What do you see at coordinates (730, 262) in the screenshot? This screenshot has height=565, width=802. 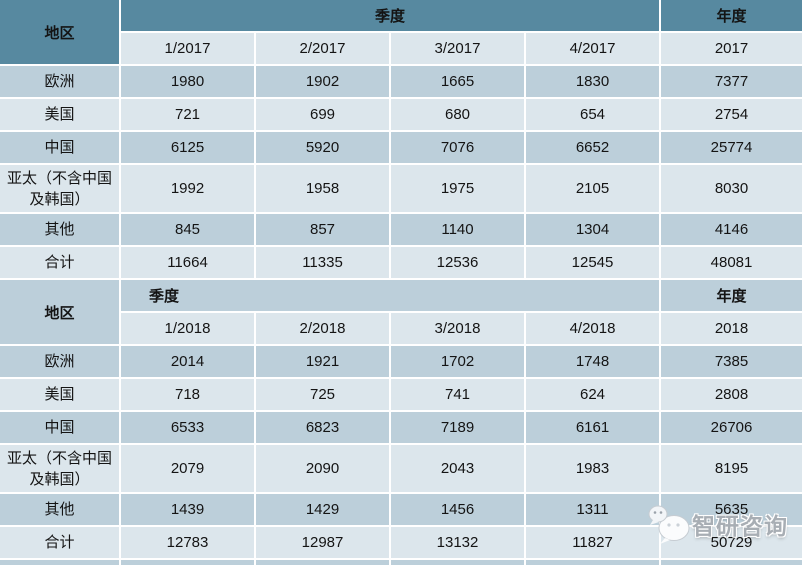 I see `cell-value: 48081` at bounding box center [730, 262].